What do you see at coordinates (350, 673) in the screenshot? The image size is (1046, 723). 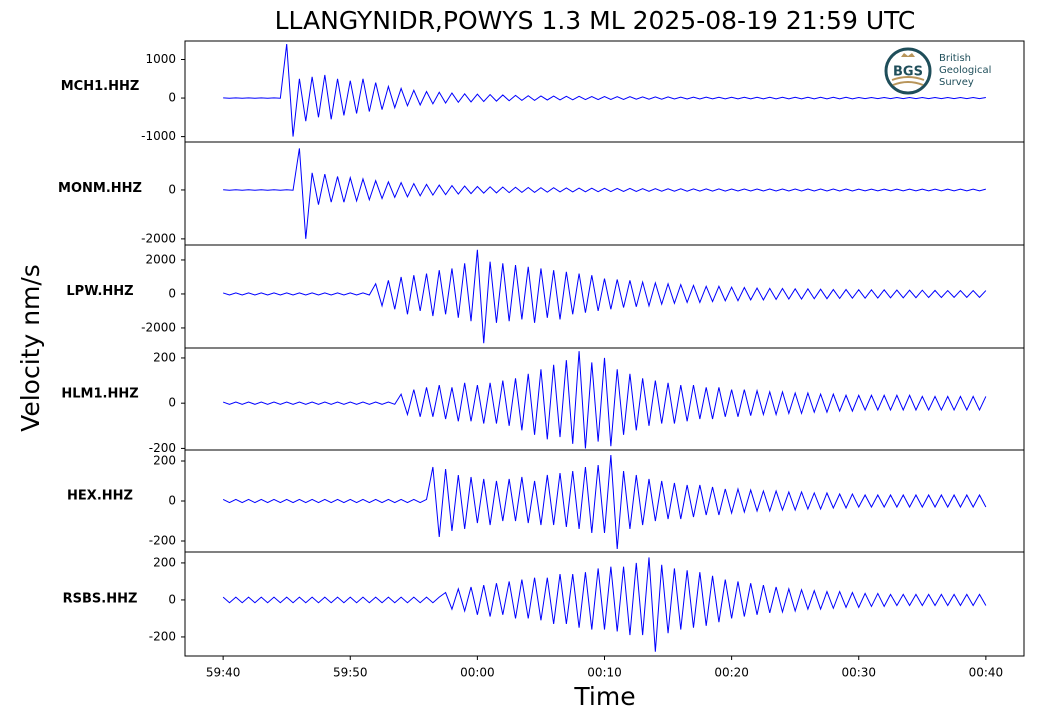 I see `x-tick-label: 59:50` at bounding box center [350, 673].